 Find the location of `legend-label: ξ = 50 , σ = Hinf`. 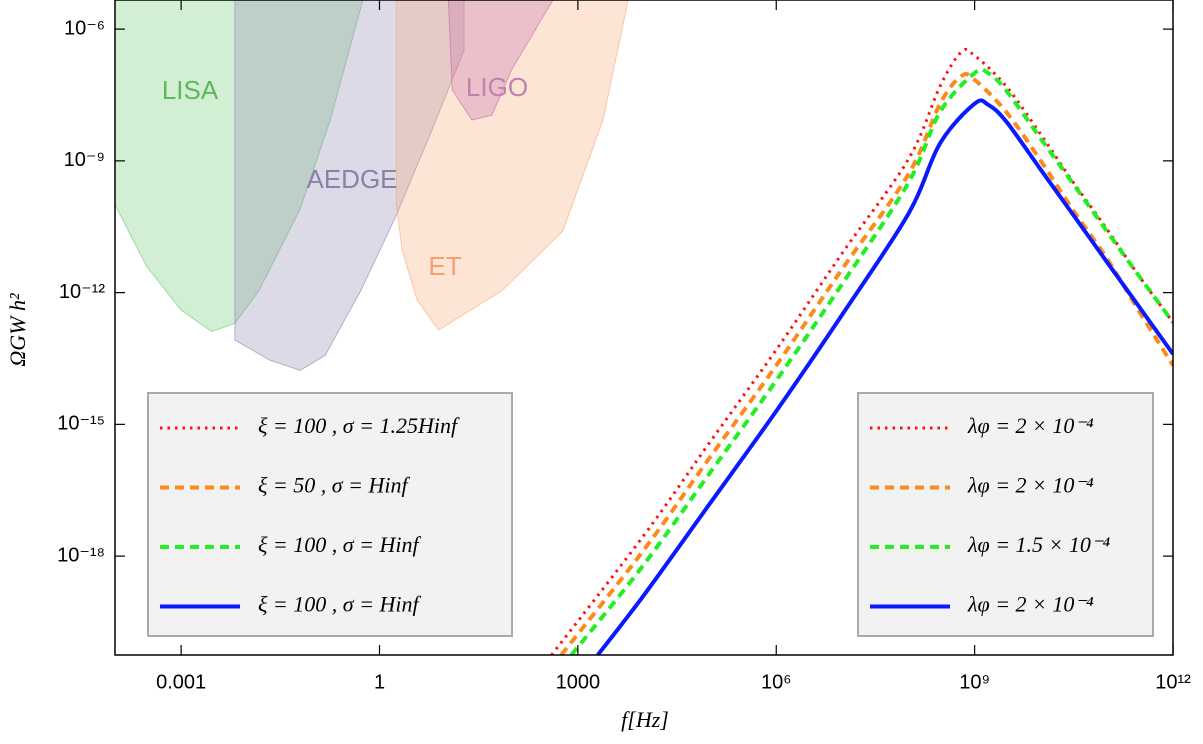

legend-label: ξ = 50 , σ = Hinf is located at coordinates (334, 485).